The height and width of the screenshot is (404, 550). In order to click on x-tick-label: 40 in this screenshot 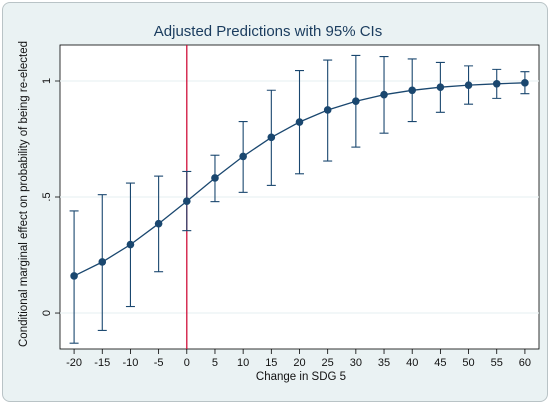, I will do `click(412, 363)`.